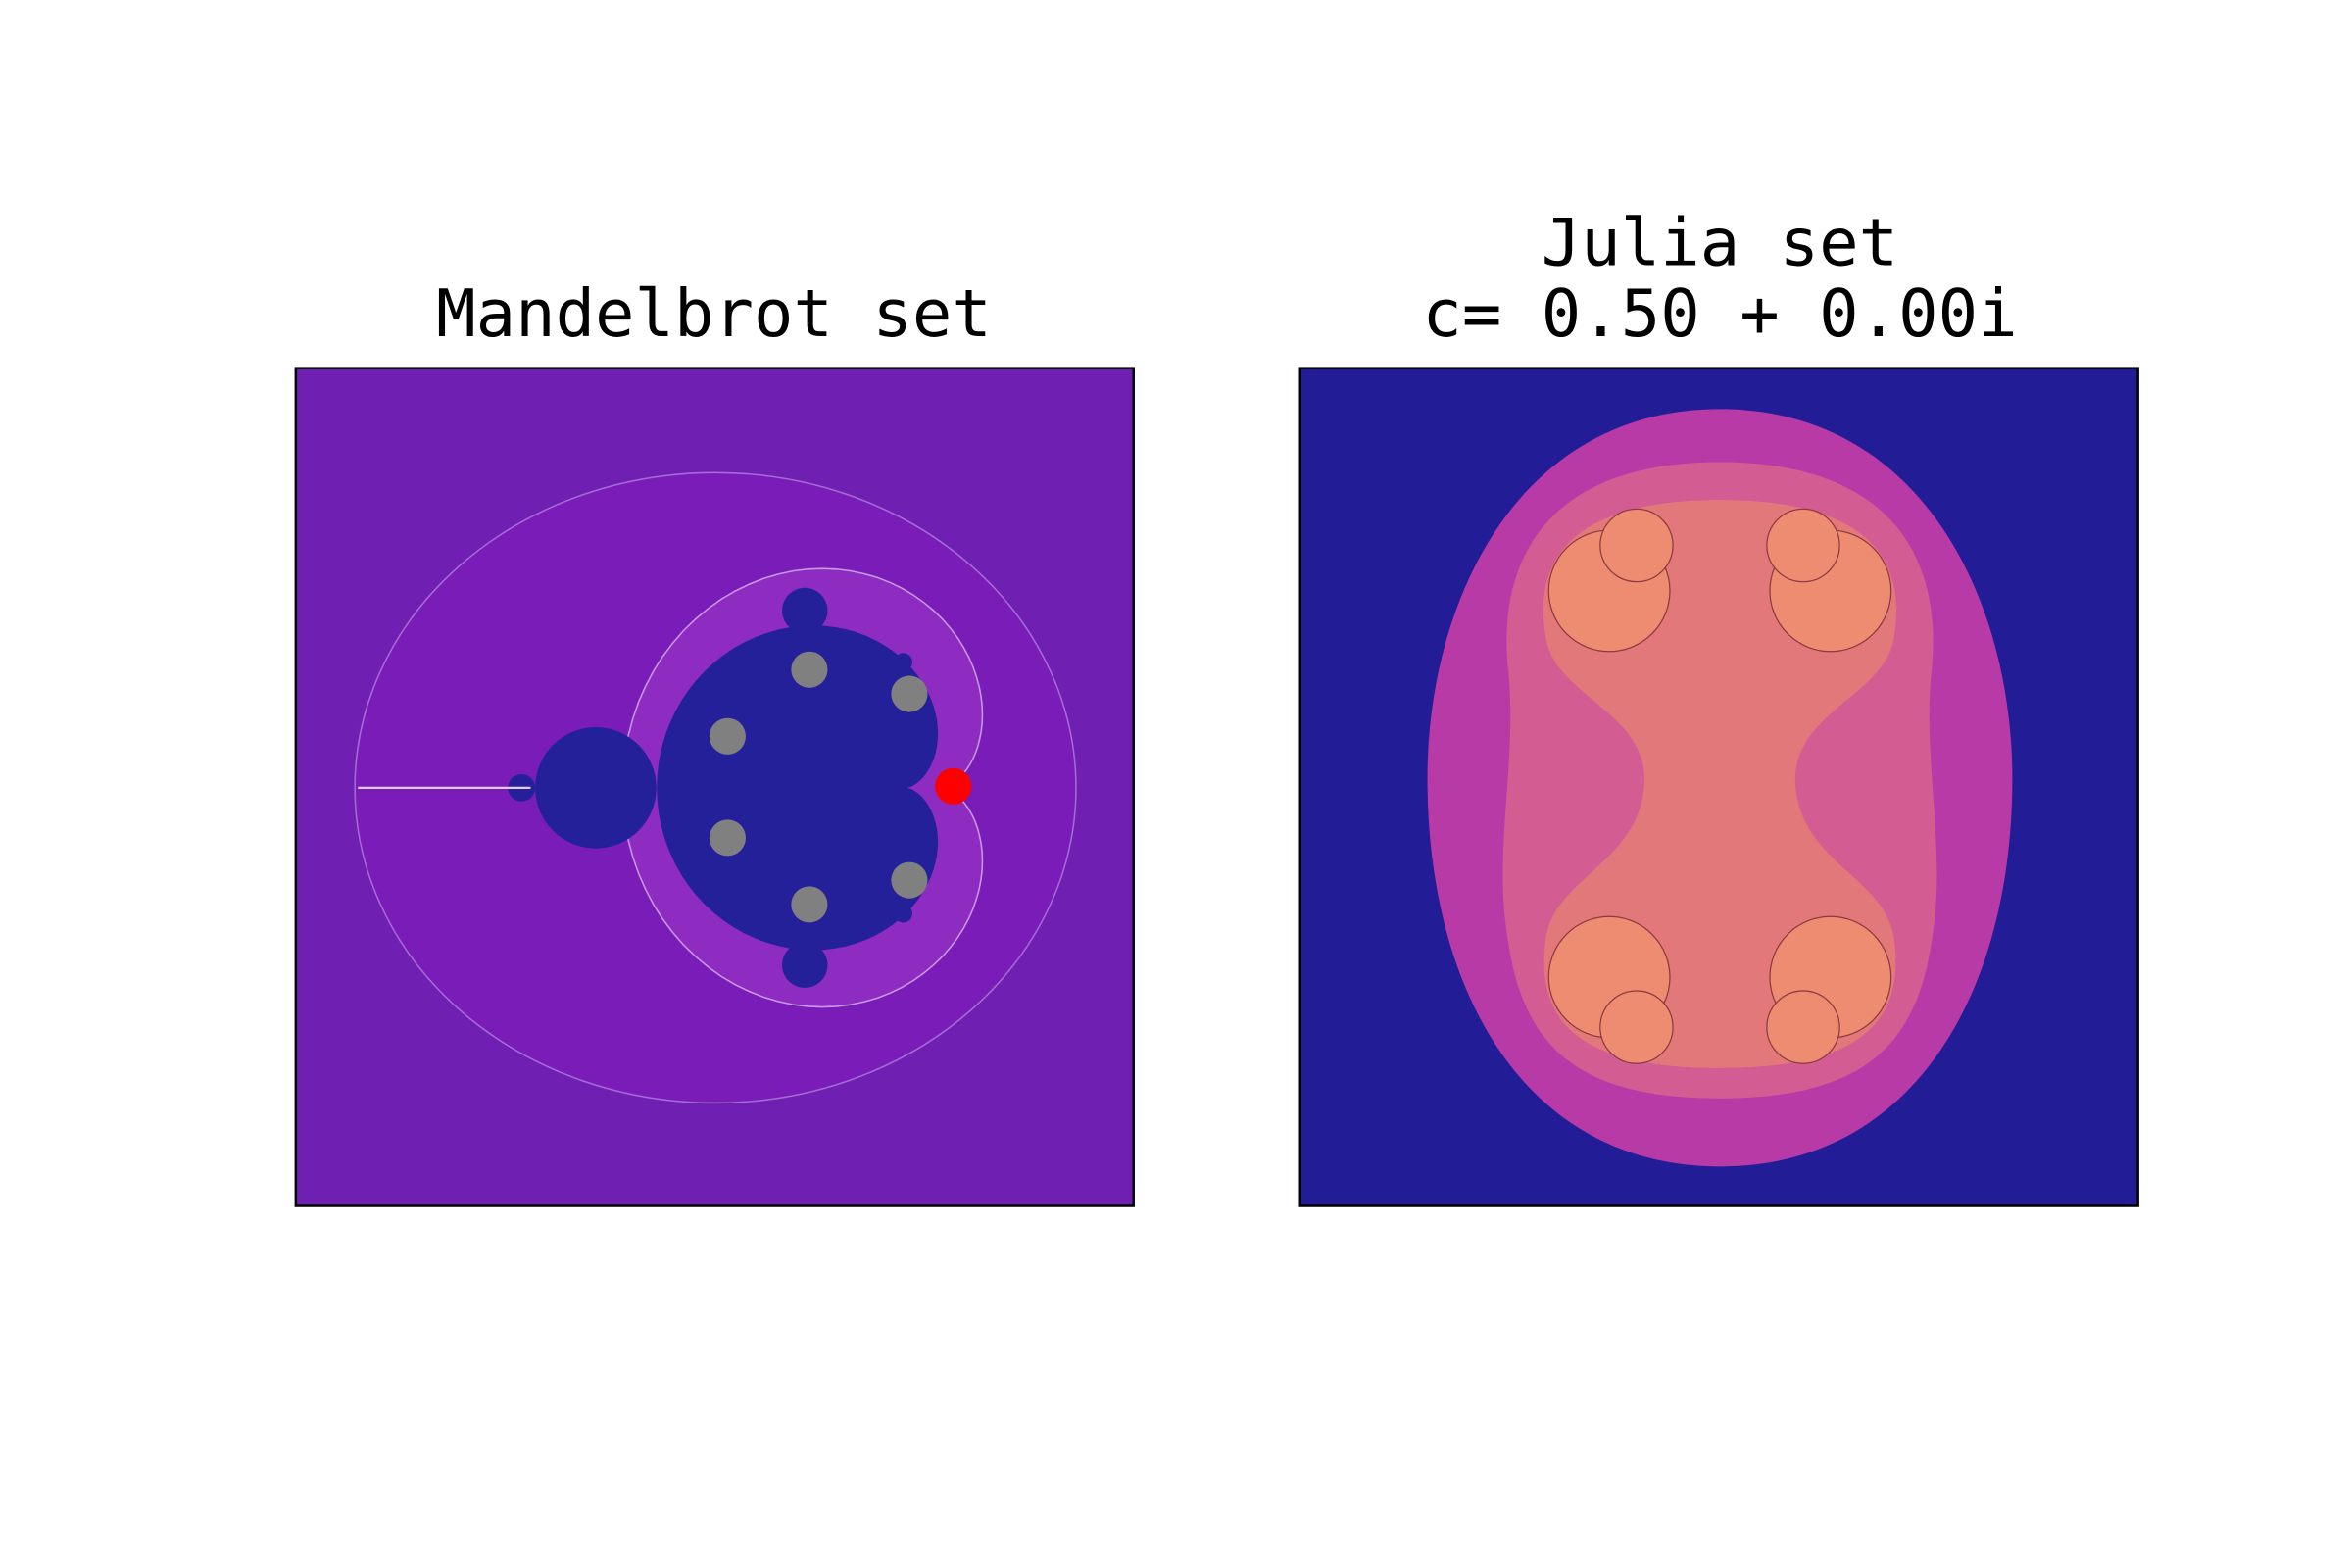 The image size is (2352, 1568). What do you see at coordinates (953, 786) in the screenshot?
I see `c-point` at bounding box center [953, 786].